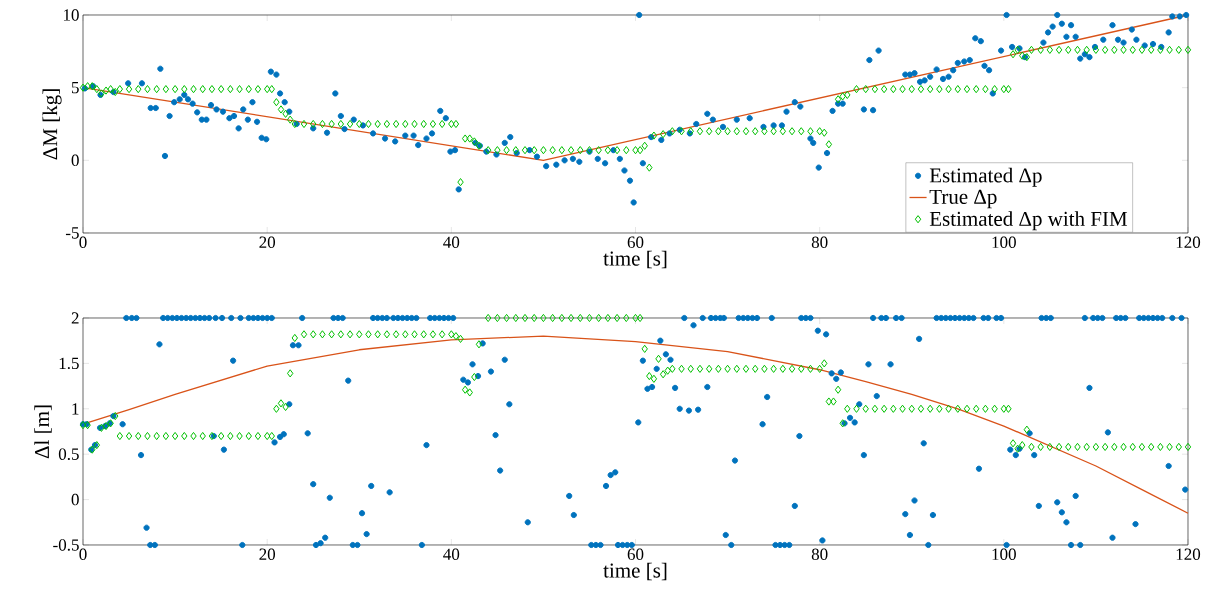  What do you see at coordinates (68, 454) in the screenshot?
I see `y-tick-label: 0.5` at bounding box center [68, 454].